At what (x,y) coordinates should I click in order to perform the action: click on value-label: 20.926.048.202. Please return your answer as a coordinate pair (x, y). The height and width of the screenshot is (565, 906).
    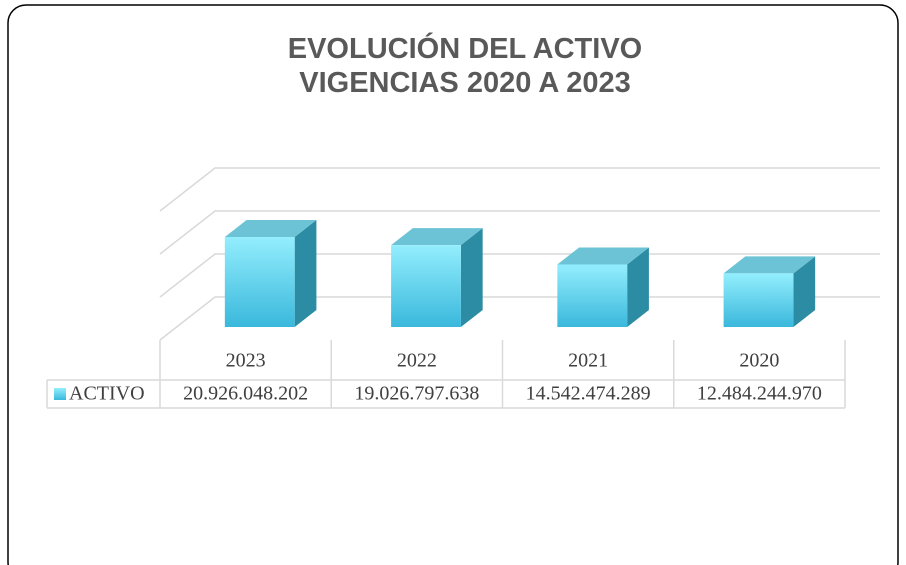
    Looking at the image, I should click on (245, 394).